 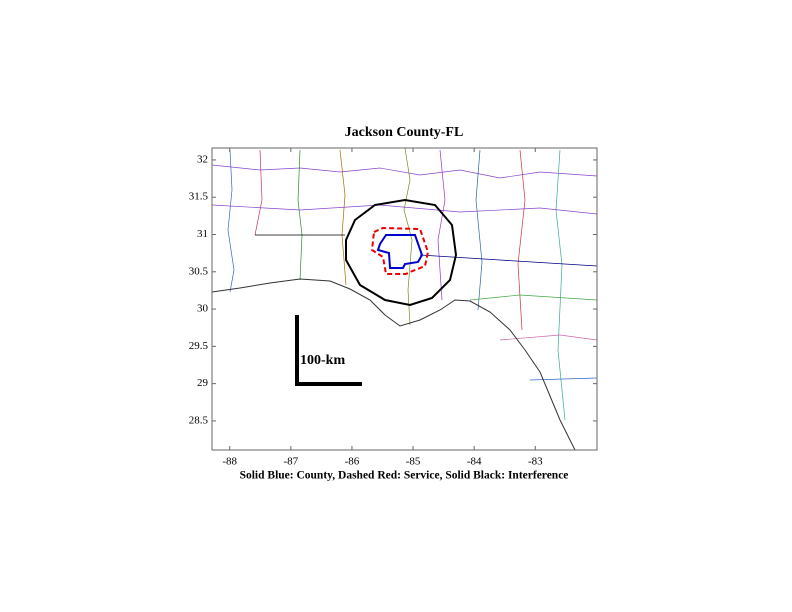 I want to click on scale-bar, so click(x=328, y=350).